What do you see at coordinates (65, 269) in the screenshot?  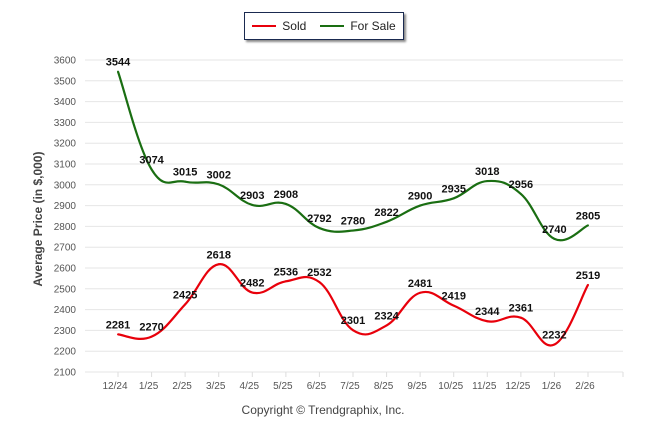 I see `y-tick-label: 2600` at bounding box center [65, 269].